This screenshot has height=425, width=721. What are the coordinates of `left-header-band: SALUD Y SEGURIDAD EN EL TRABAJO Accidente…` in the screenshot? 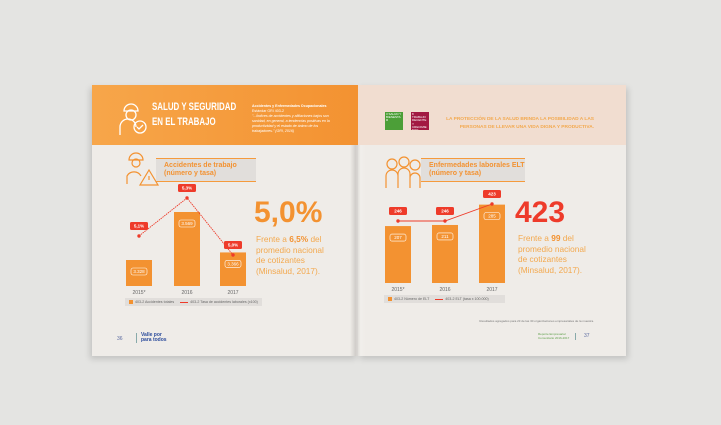 It's located at (225, 115).